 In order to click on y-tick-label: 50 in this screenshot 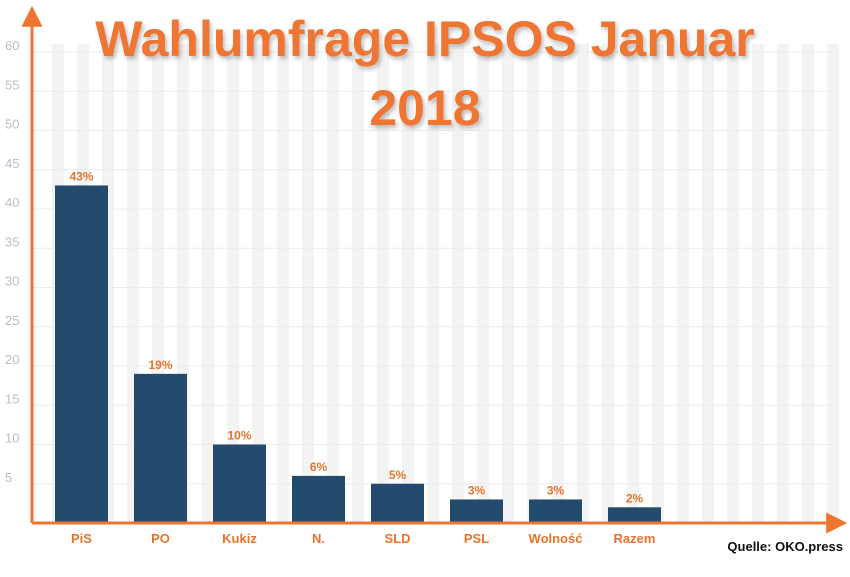, I will do `click(12, 124)`.